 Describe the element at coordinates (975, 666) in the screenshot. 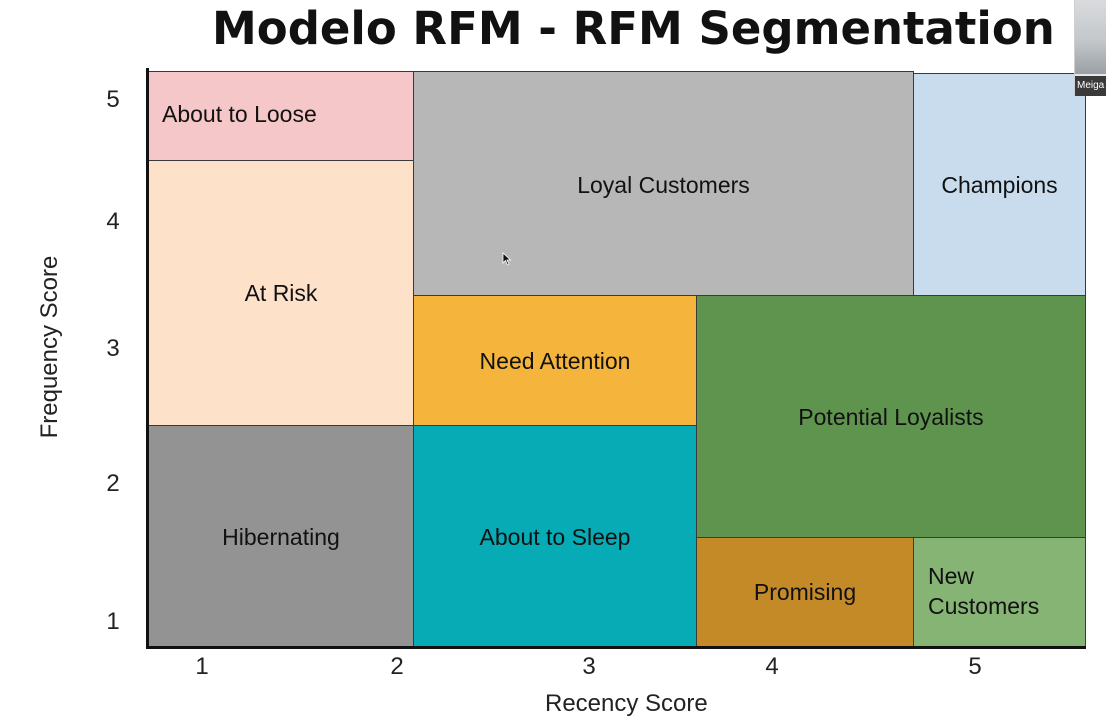

I see `x-tick-5: 5` at that location.